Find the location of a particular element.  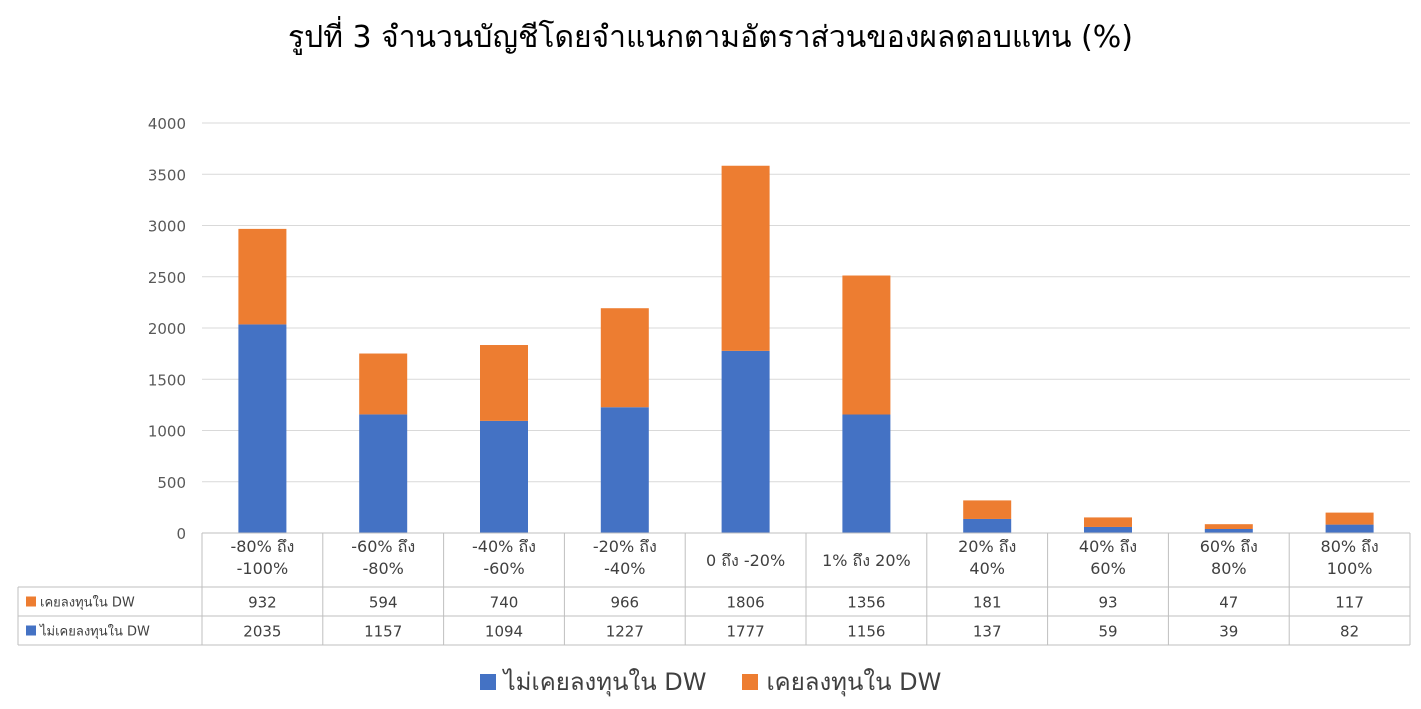

table-value: 740 is located at coordinates (504, 603).